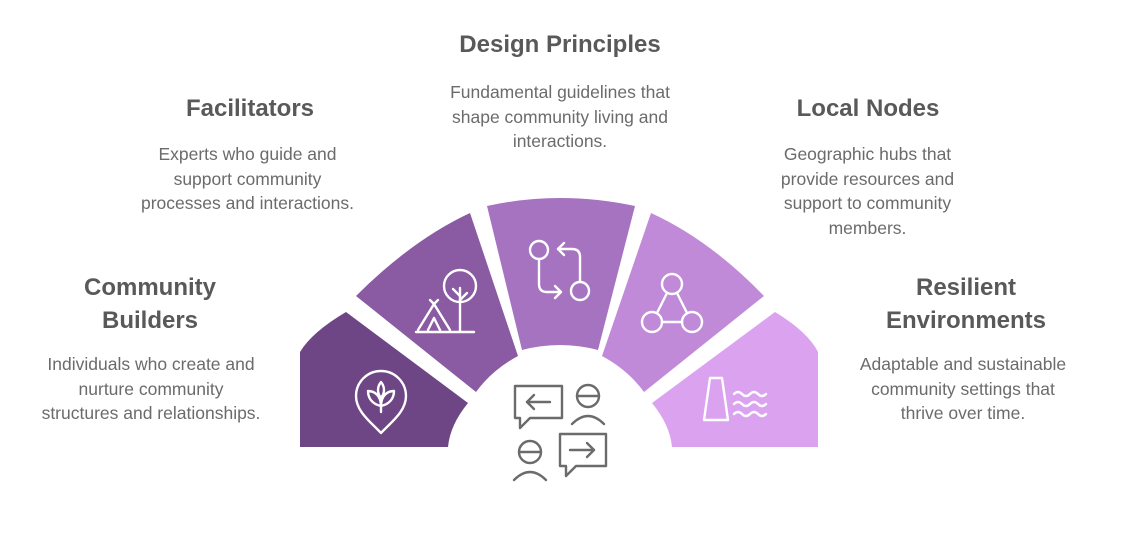 This screenshot has height=537, width=1123. Describe the element at coordinates (559, 270) in the screenshot. I see `workflow-arrows-icon` at that location.